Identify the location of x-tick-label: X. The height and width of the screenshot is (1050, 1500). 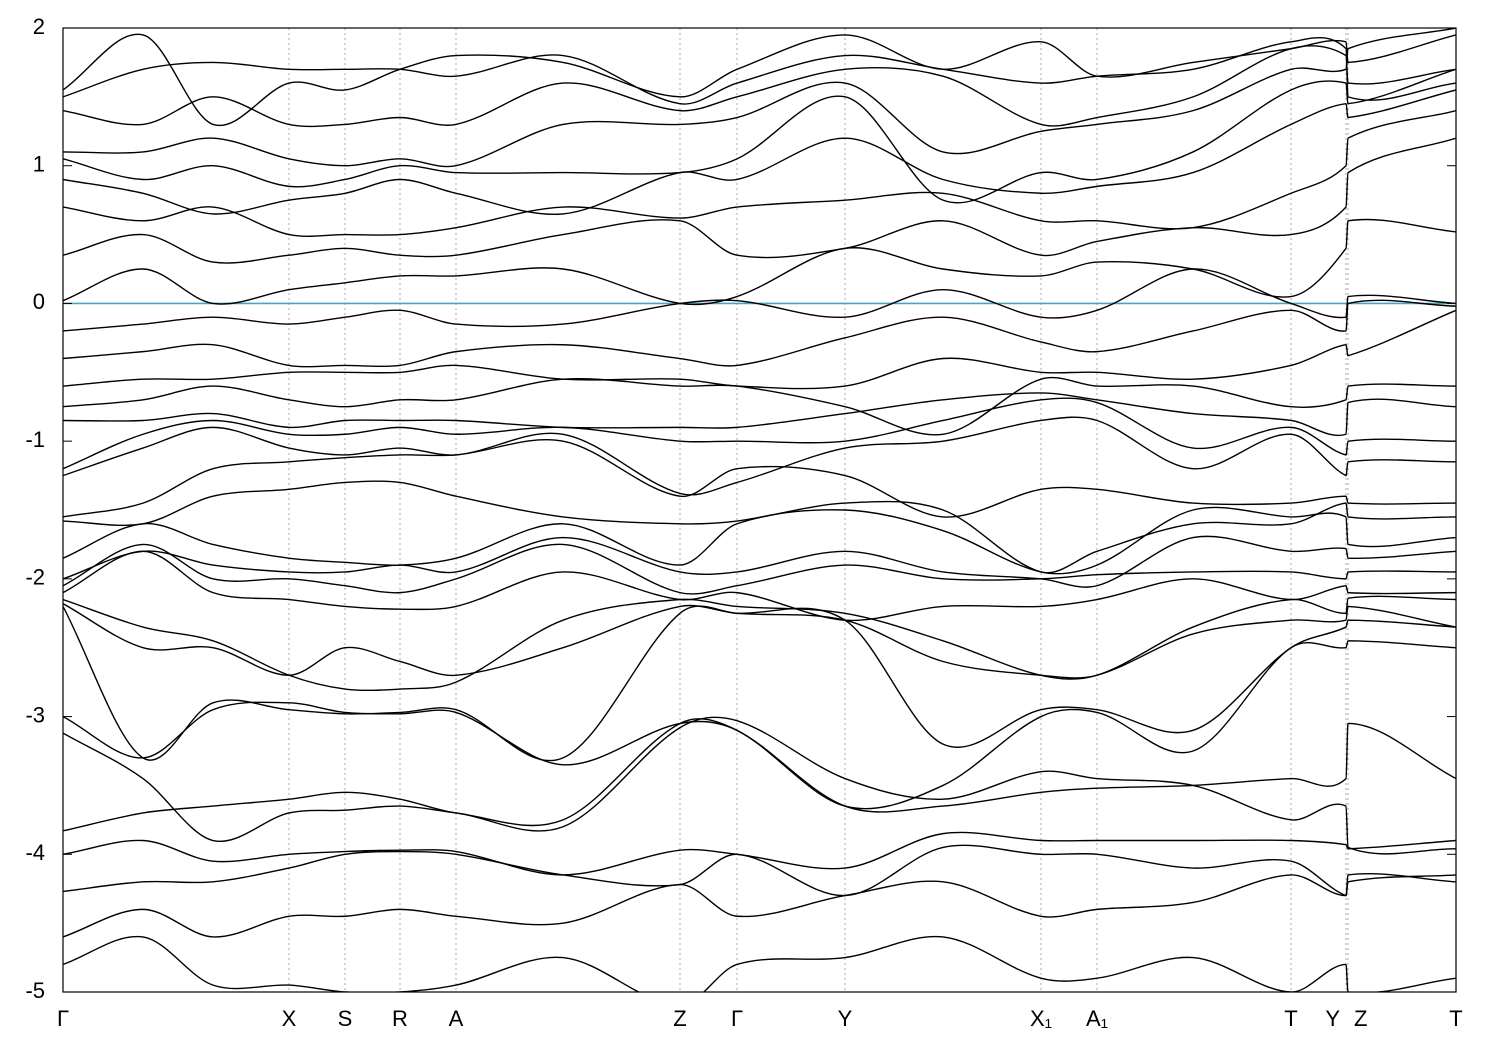
(289, 1018).